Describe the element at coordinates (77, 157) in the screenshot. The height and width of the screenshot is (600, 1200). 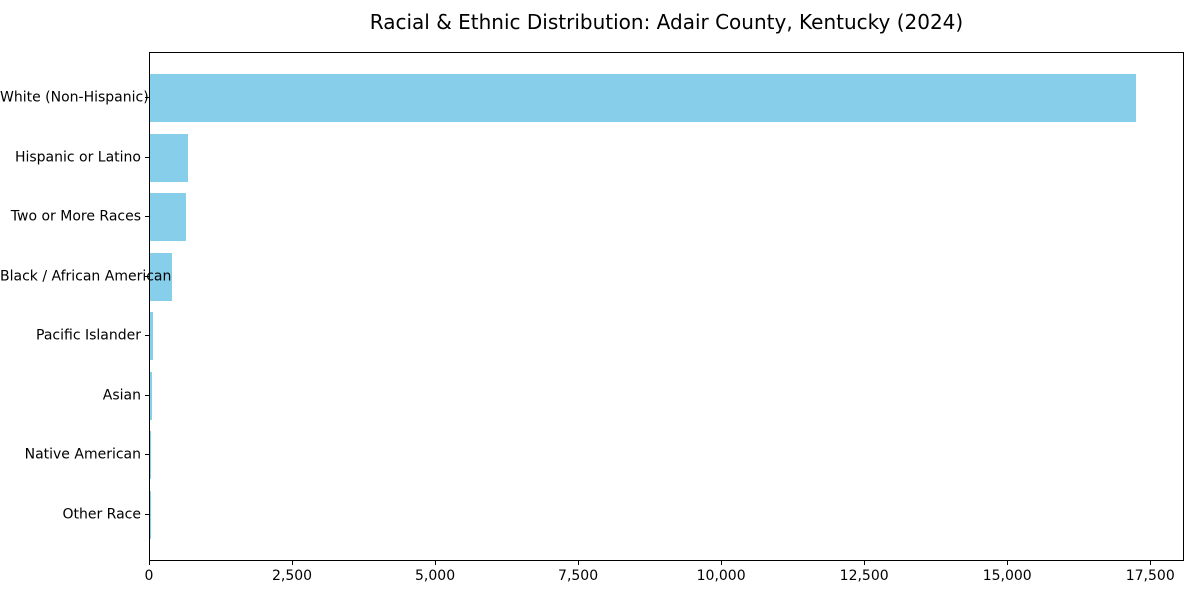
I see `y-tick-label-hispanic-or-latino: Hispanic or Latino` at that location.